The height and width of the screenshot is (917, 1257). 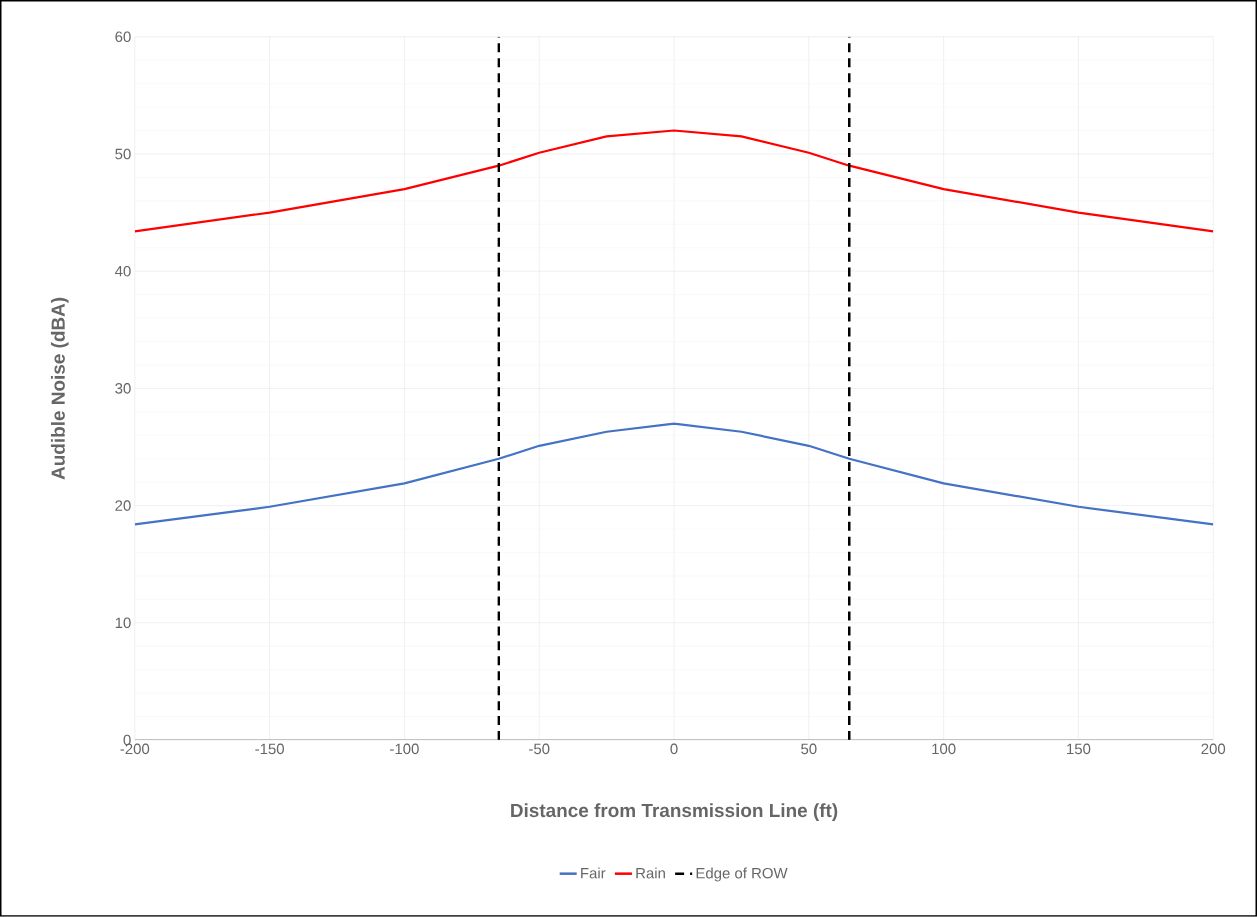 I want to click on legend-label: Rain, so click(x=650, y=873).